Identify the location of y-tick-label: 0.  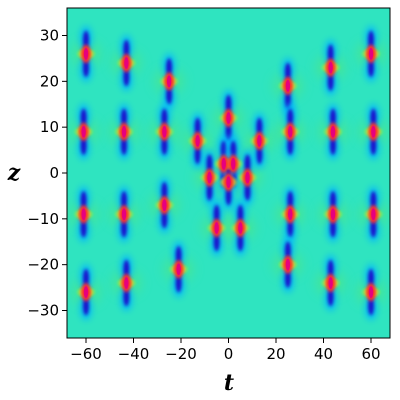
(54, 173).